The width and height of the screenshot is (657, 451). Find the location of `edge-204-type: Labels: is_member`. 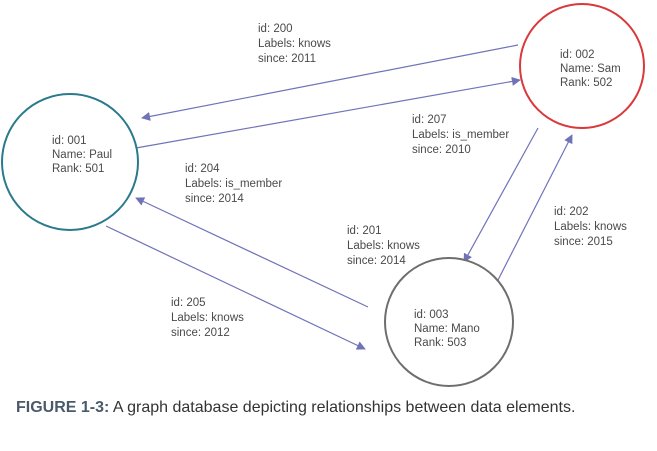

edge-204-type: Labels: is_member is located at coordinates (233, 184).